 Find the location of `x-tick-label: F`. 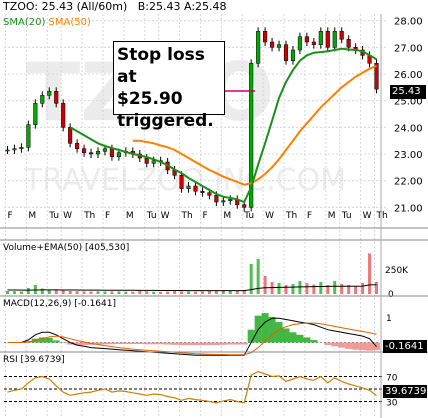

x-tick-label: F is located at coordinates (204, 216).